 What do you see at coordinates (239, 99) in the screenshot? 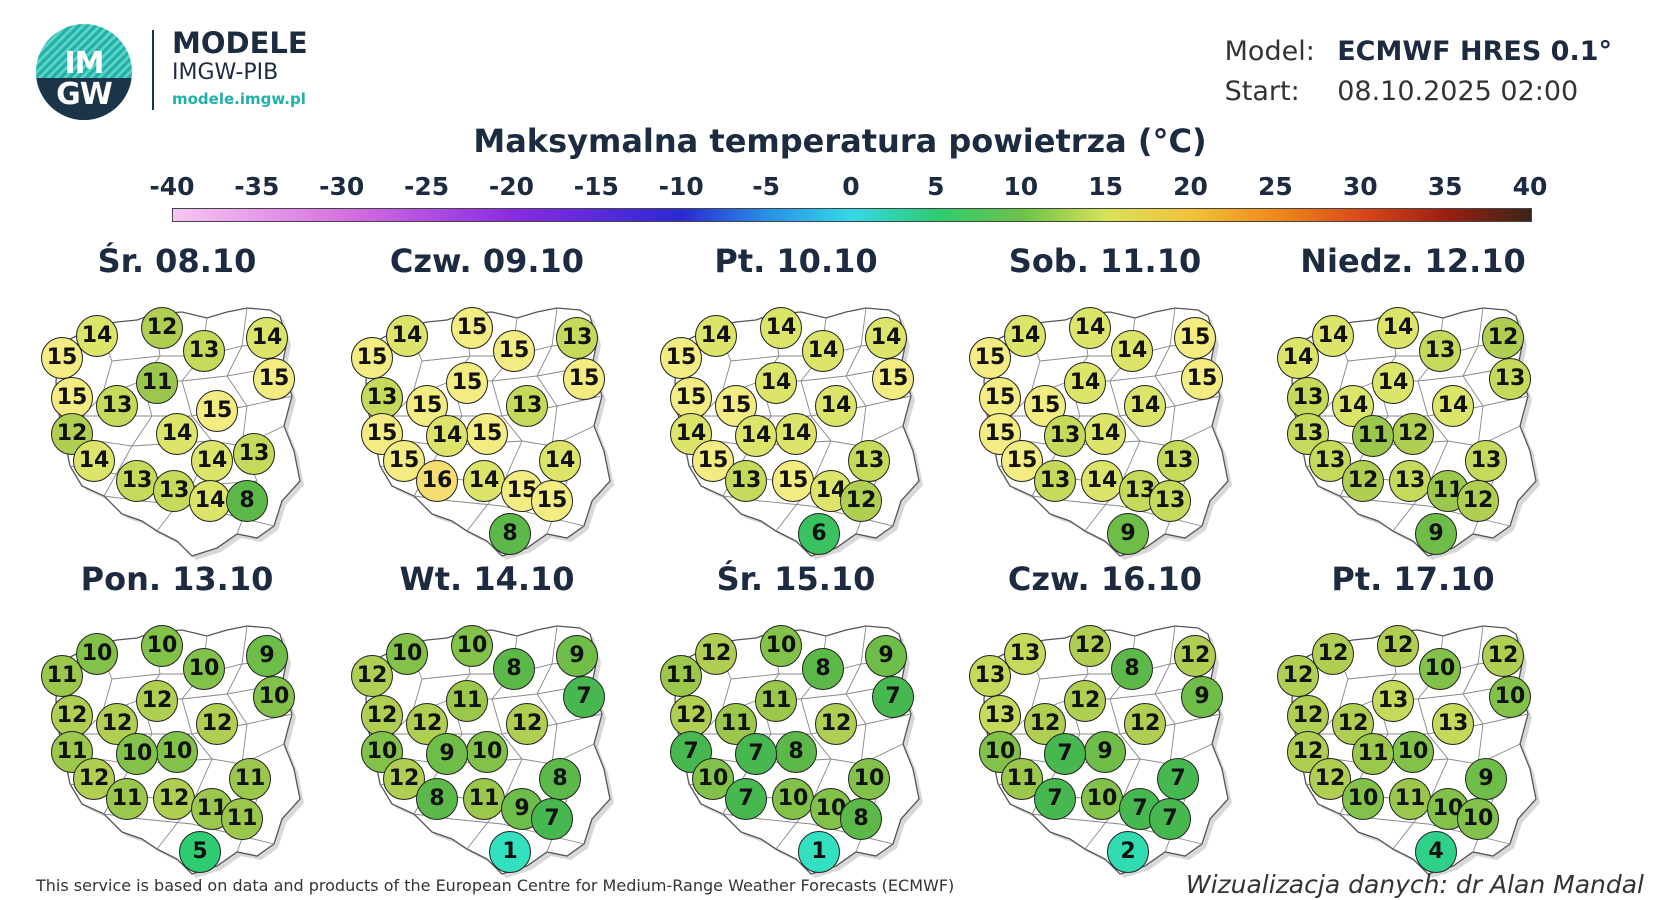
I see `brand-url: modele.imgw.pl` at bounding box center [239, 99].